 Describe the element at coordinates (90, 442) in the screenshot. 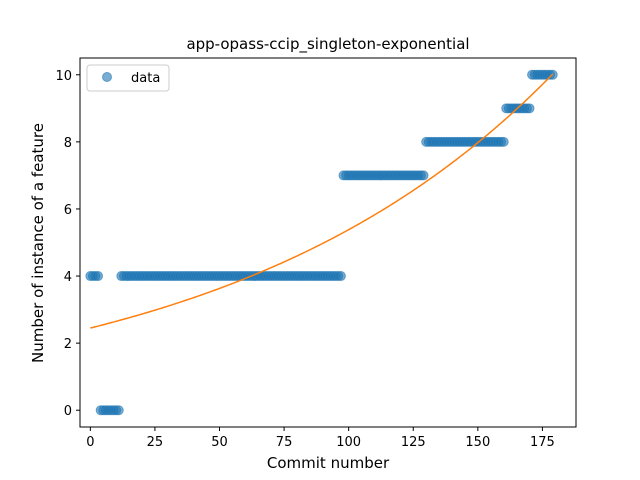

I see `x-tick-label: 0` at that location.